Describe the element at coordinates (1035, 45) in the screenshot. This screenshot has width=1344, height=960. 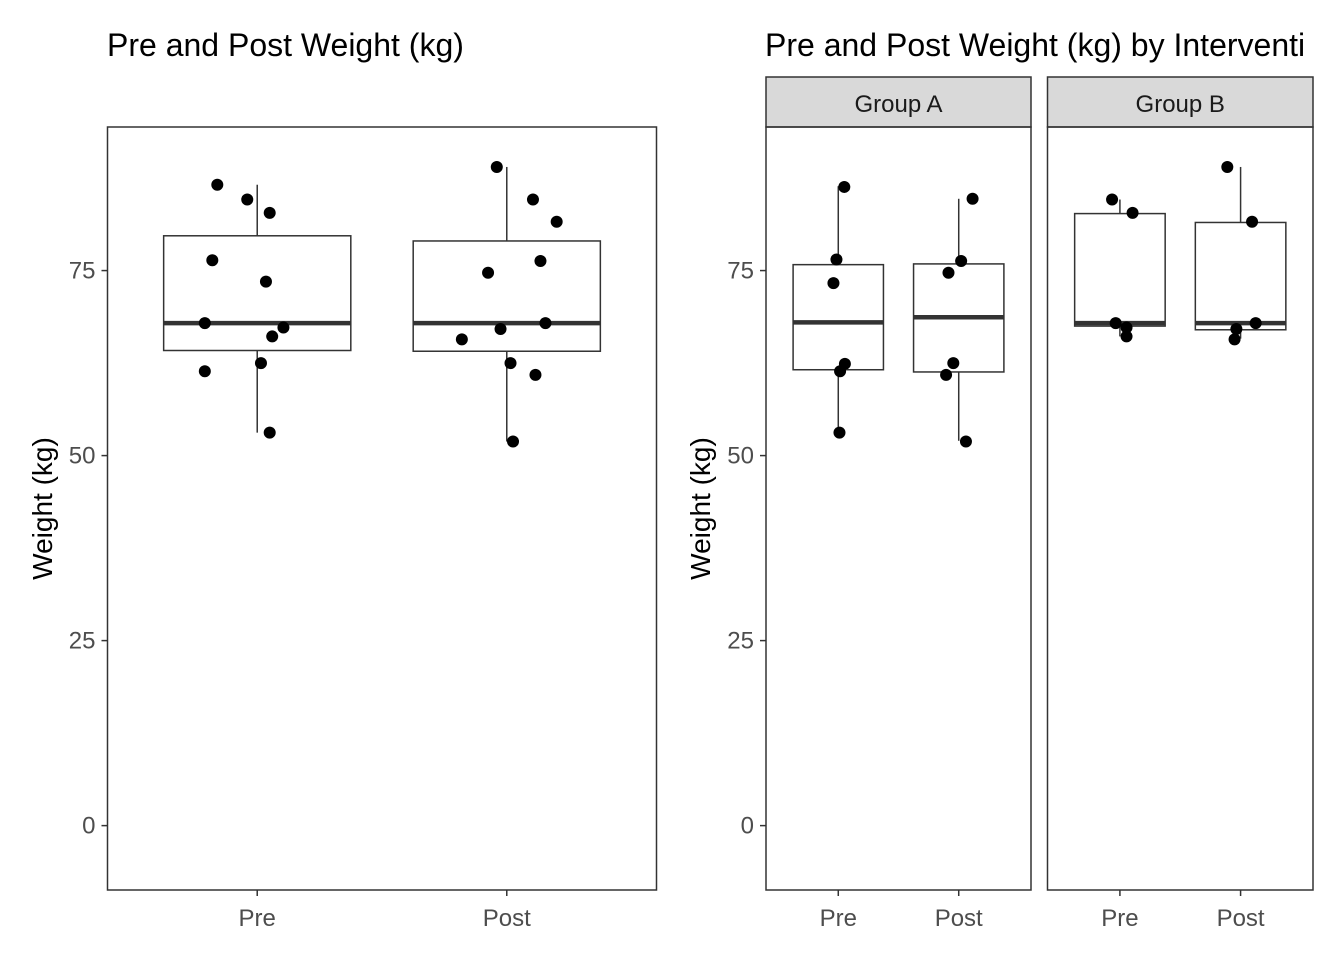
I see `chart-title: Pre and Post Weight (kg) by Interventi` at that location.